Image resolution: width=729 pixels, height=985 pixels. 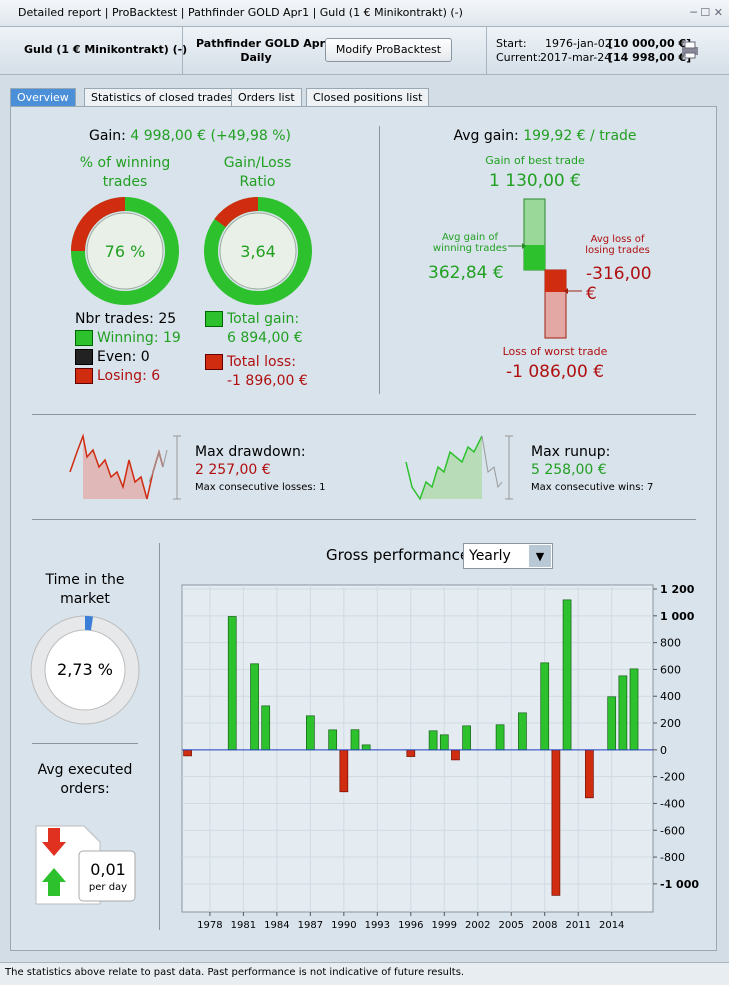 I want to click on window-controls: ─ ☐ ✕, so click(x=706, y=12).